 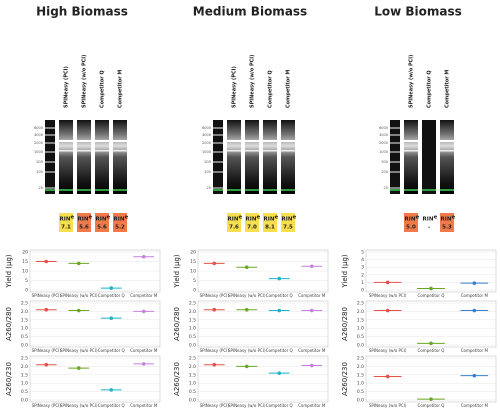 What do you see at coordinates (25, 272) in the screenshot?
I see `y-tick-label: 10` at bounding box center [25, 272].